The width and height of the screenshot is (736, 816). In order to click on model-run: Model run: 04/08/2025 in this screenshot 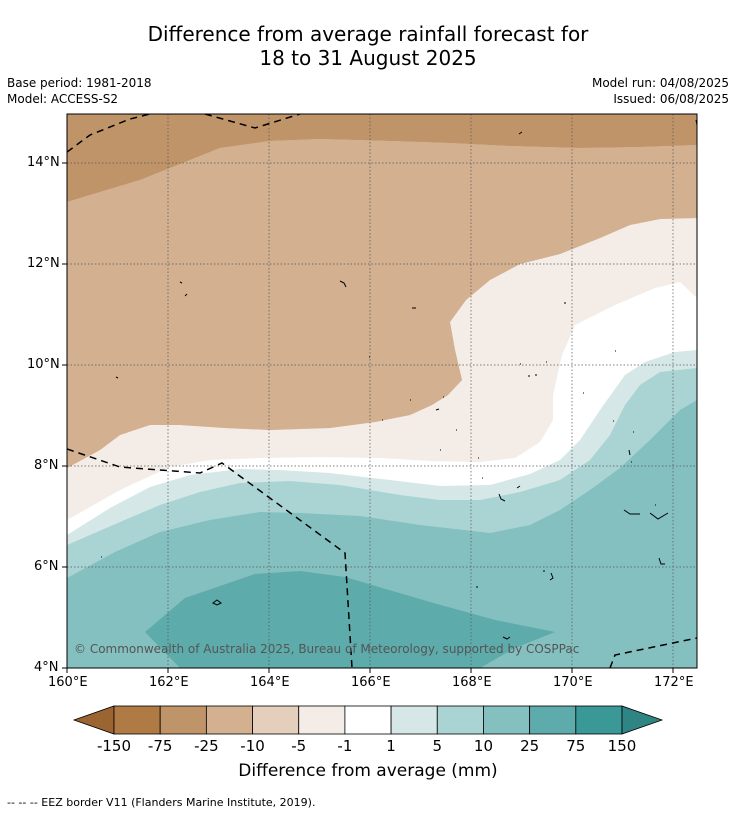, I will do `click(660, 83)`.